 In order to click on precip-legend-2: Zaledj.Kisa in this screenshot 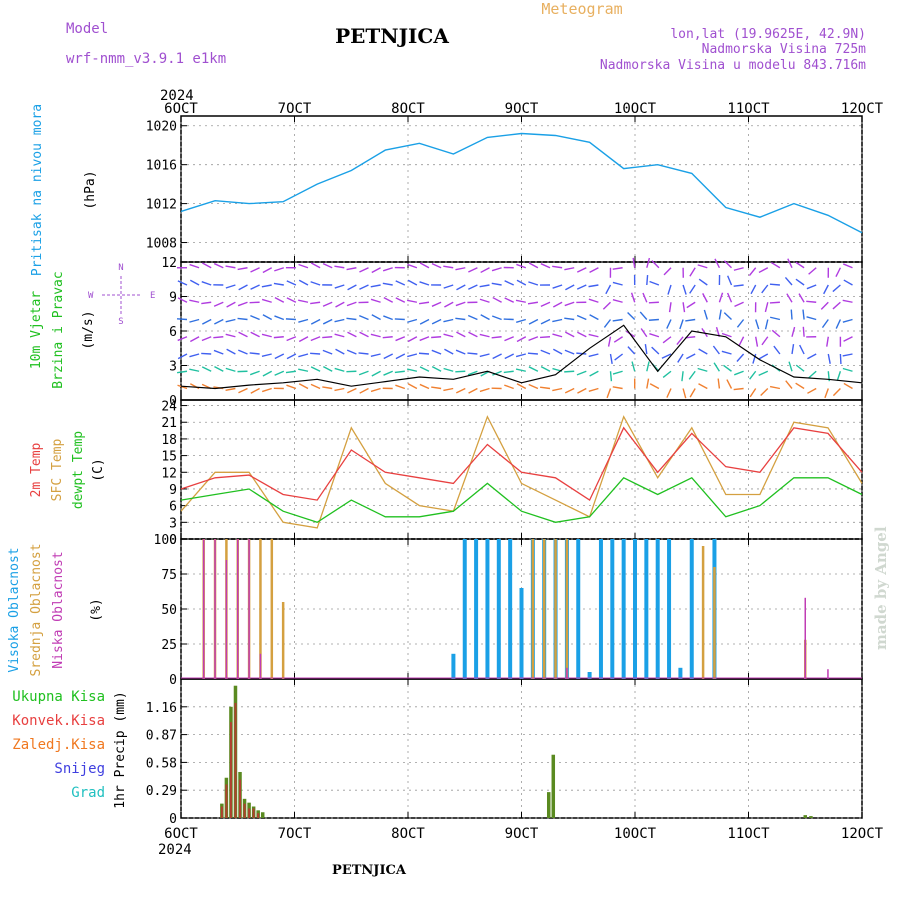, I will do `click(58, 745)`.